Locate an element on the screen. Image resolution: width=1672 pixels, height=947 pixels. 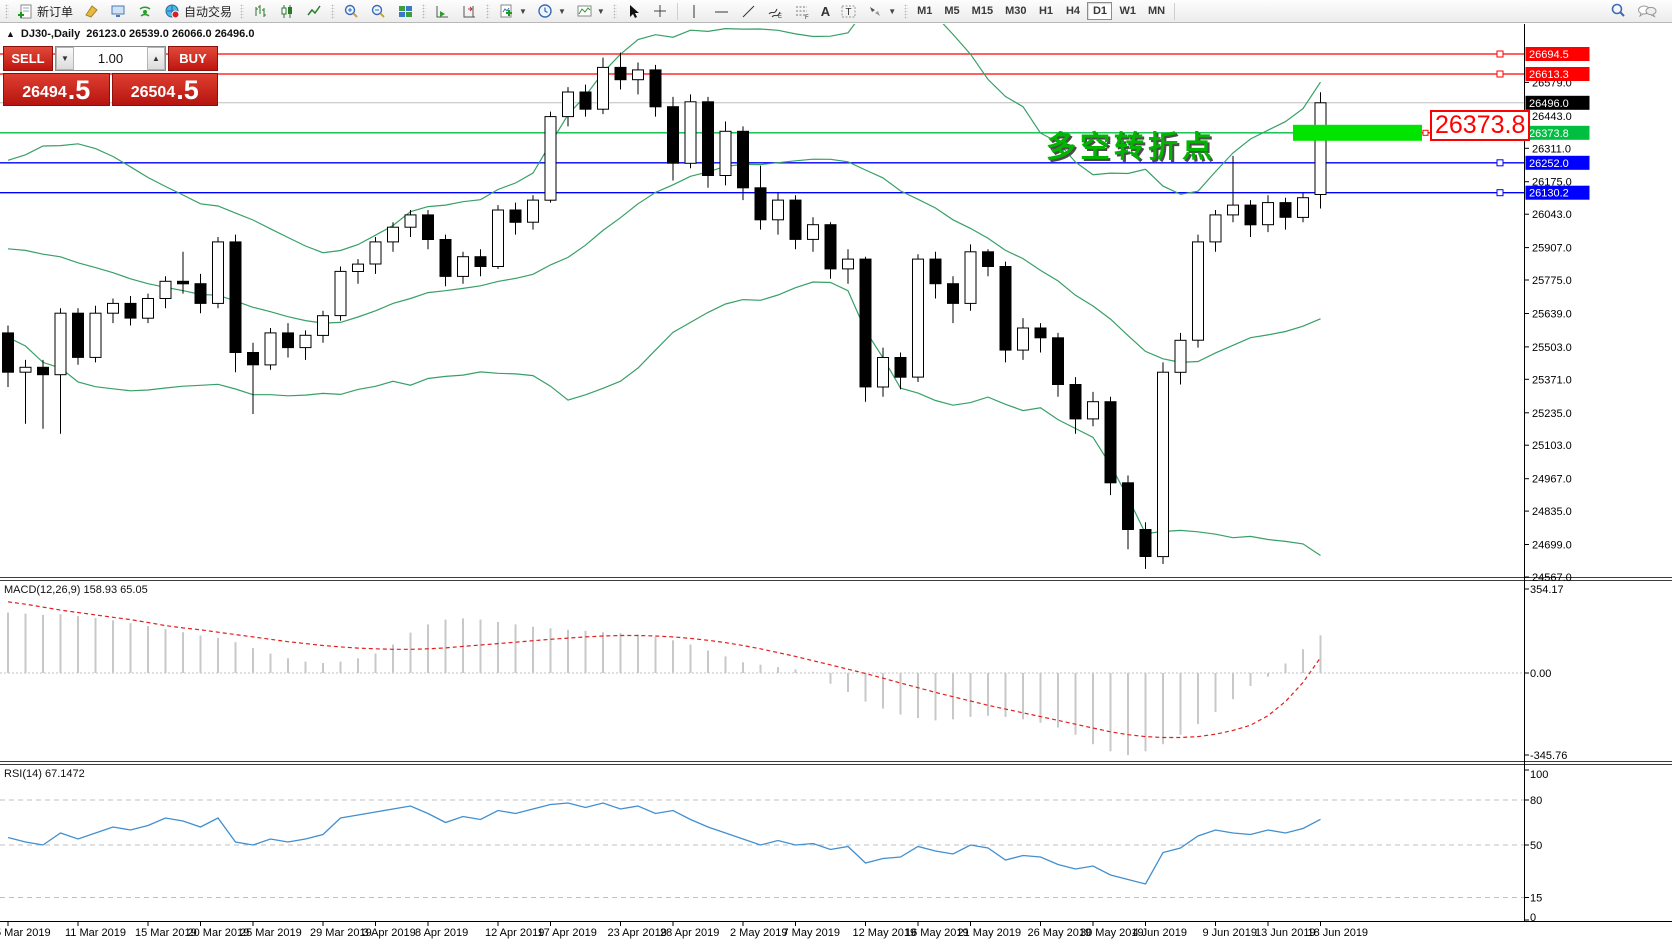
candlestick-chart-button is located at coordinates (287, 11).